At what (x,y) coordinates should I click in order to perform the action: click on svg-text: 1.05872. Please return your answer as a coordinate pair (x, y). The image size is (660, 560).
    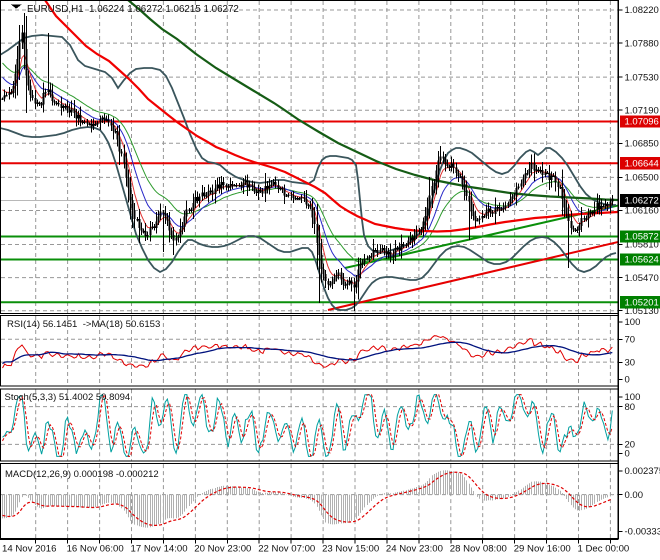
    Looking at the image, I should click on (642, 237).